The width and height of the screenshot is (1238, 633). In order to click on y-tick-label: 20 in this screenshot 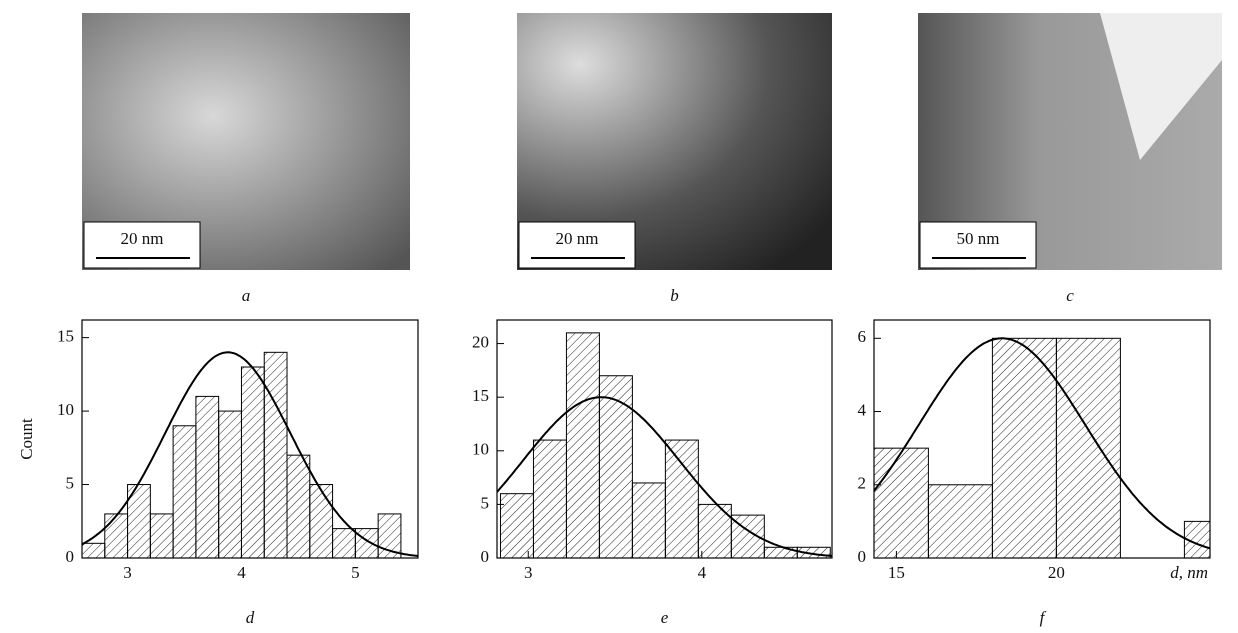, I will do `click(480, 341)`.